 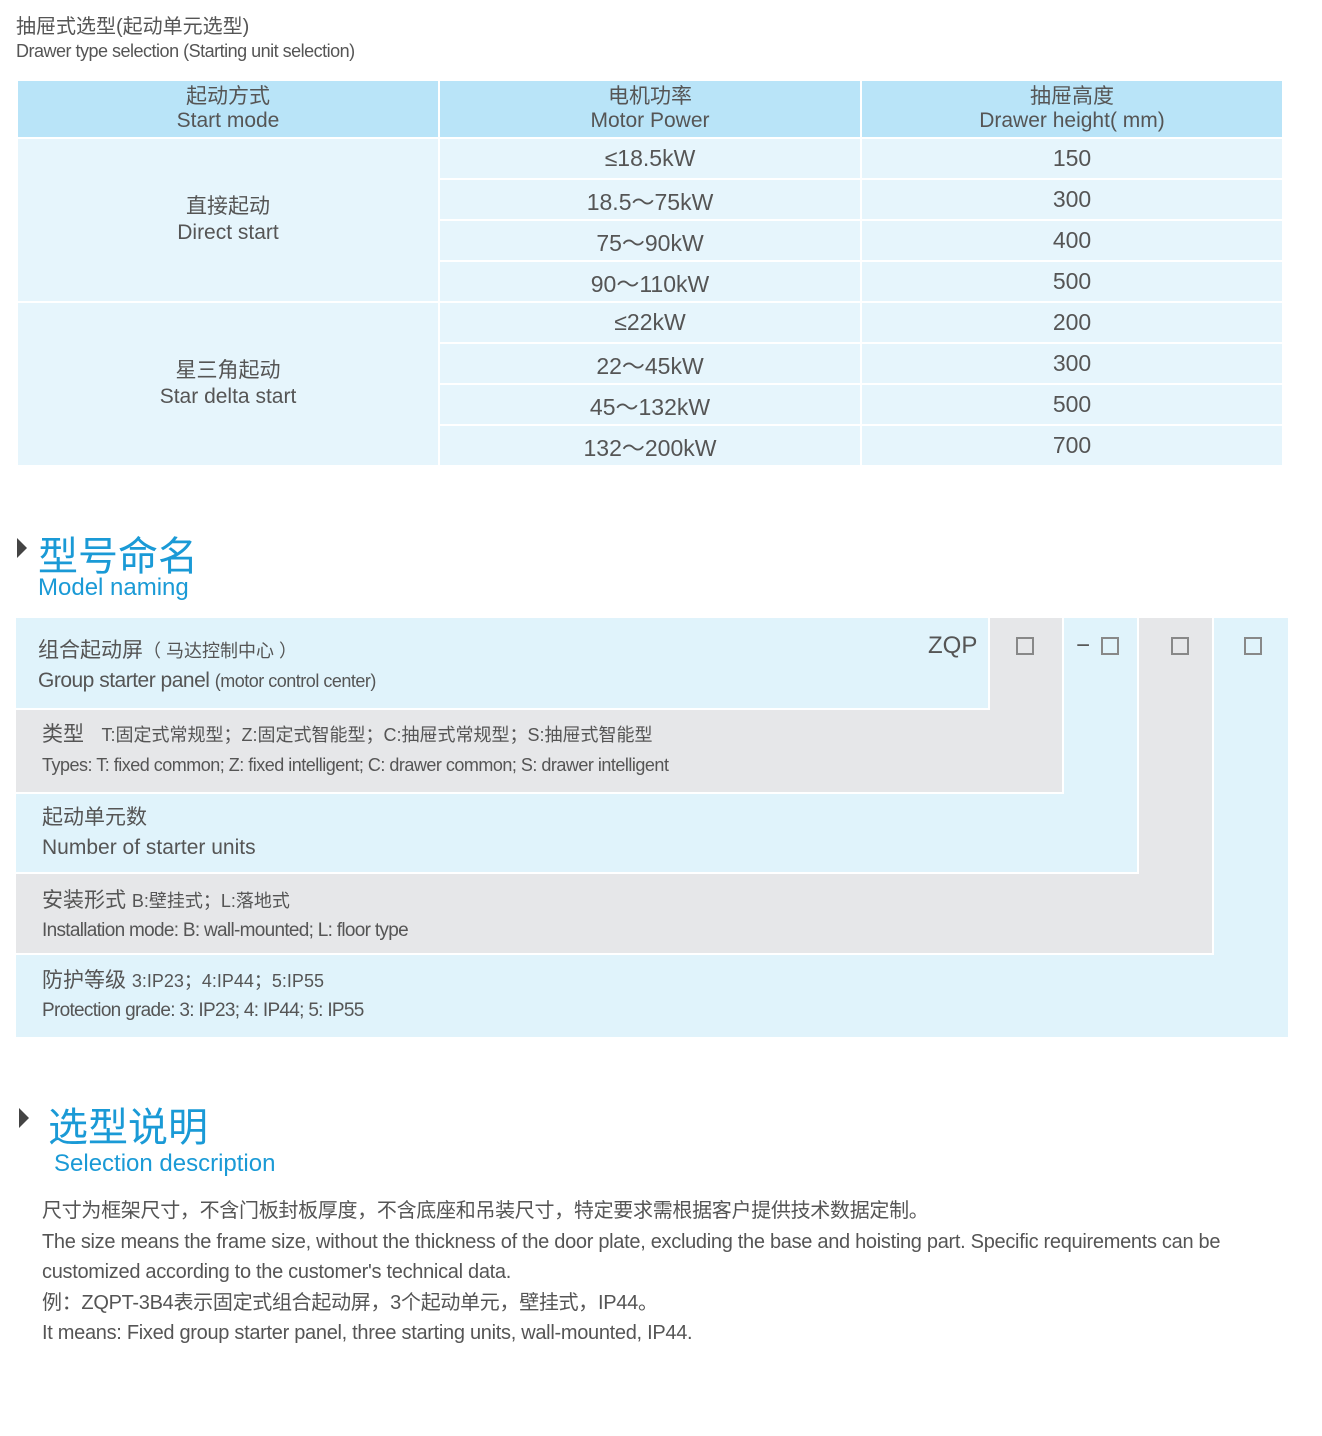 I want to click on row-units-text: 起动单元数 Number of starter units, so click(x=149, y=832).